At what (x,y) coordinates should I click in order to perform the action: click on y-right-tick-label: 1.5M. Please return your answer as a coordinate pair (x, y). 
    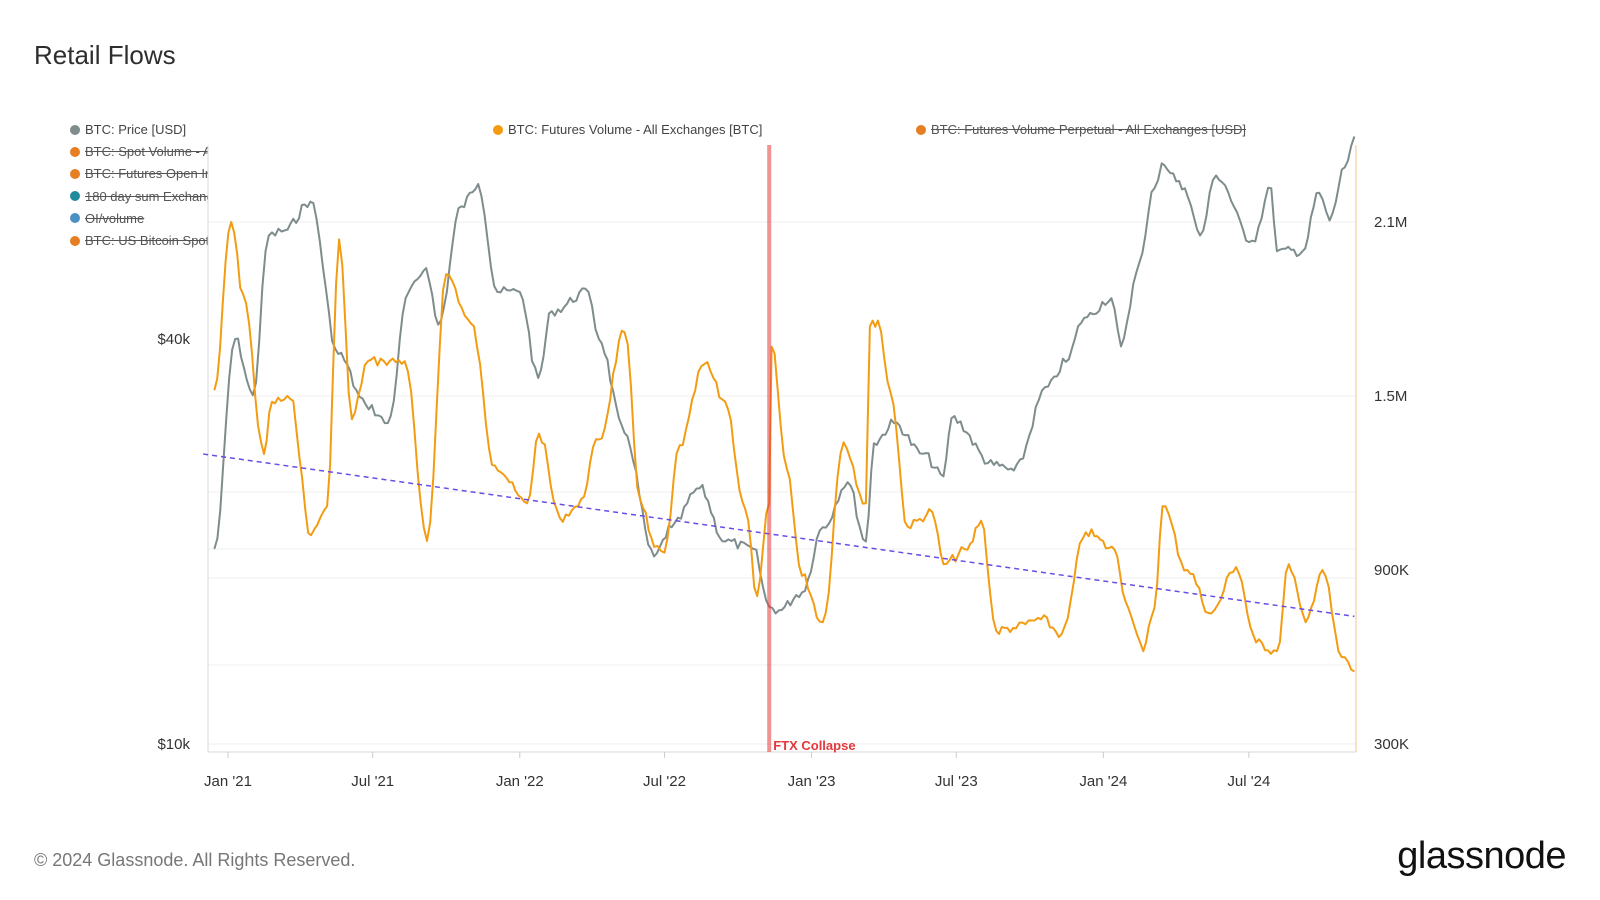
    Looking at the image, I should click on (1390, 396).